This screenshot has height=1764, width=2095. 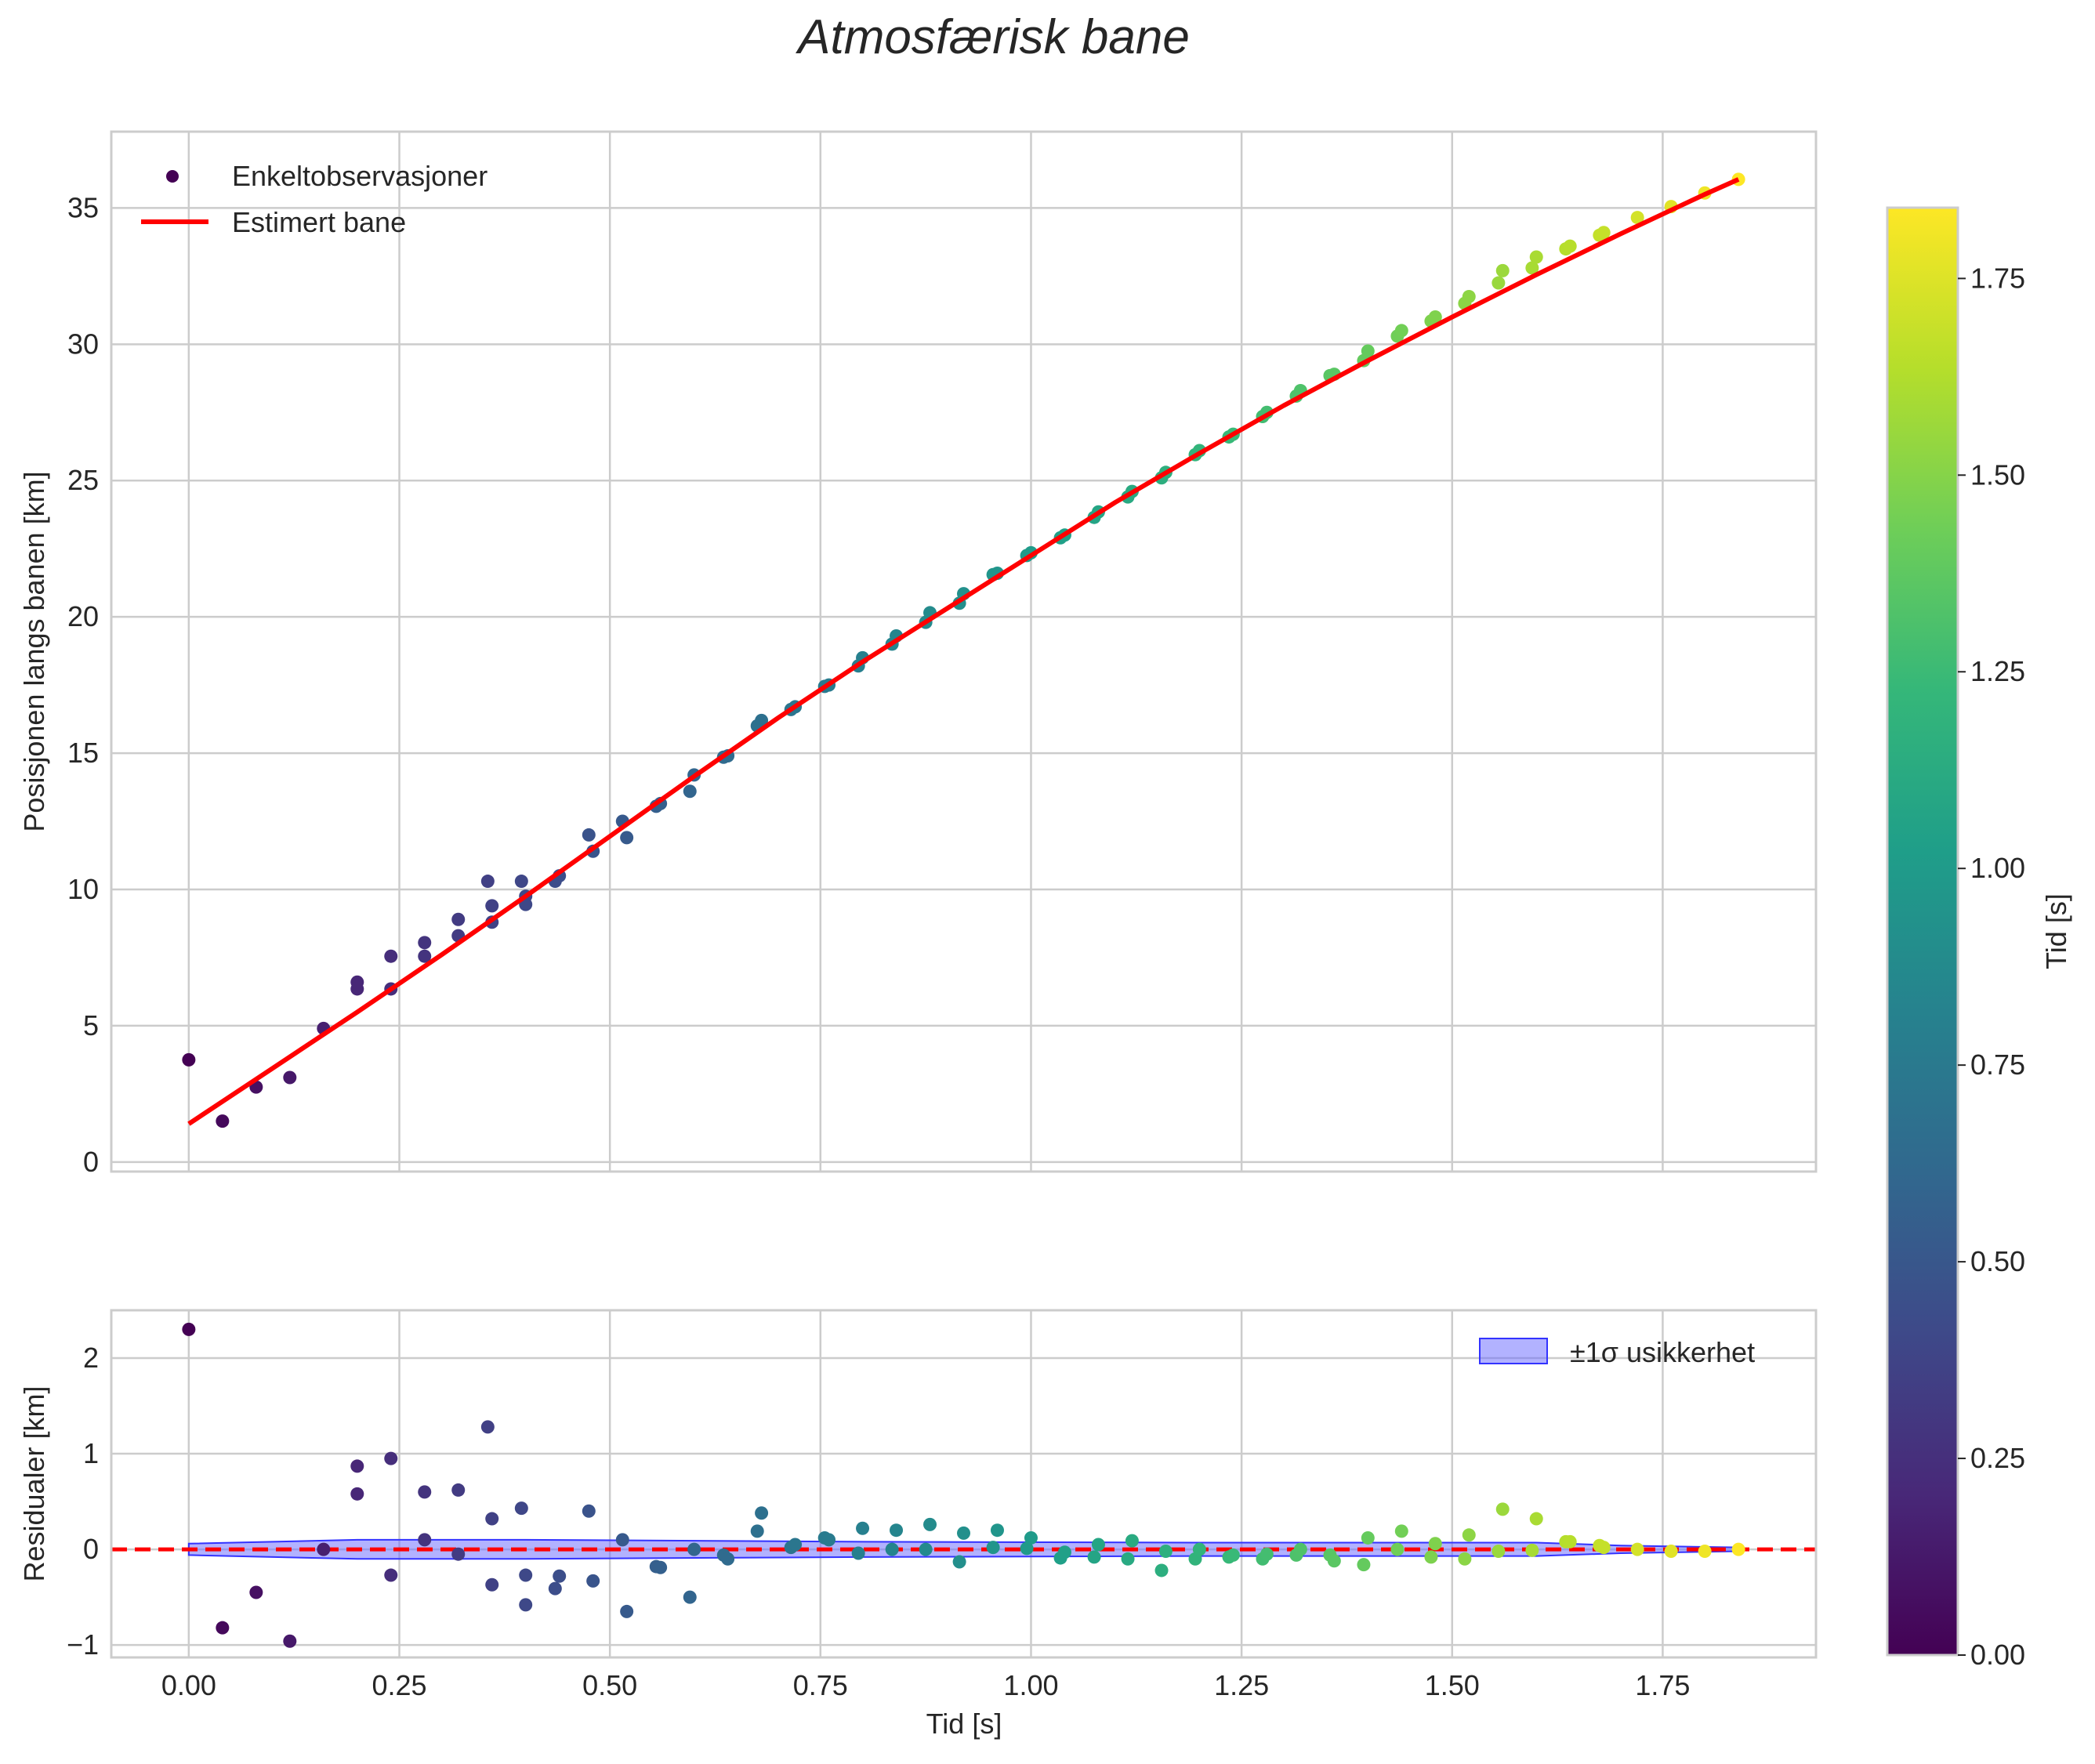 What do you see at coordinates (83, 480) in the screenshot?
I see `top-ytick-label: 25` at bounding box center [83, 480].